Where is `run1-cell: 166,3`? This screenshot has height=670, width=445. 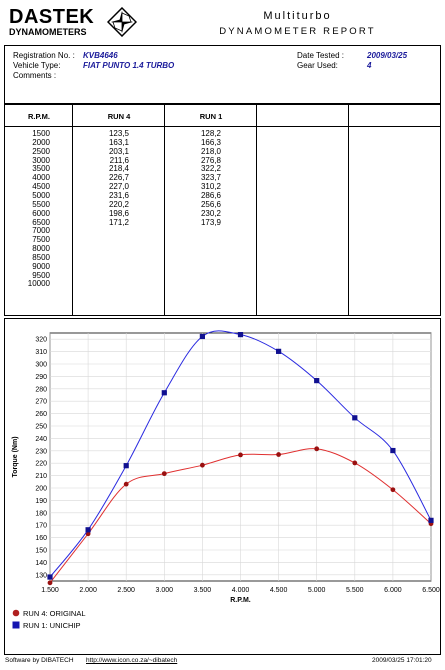
run1-cell: 166,3 is located at coordinates (210, 142).